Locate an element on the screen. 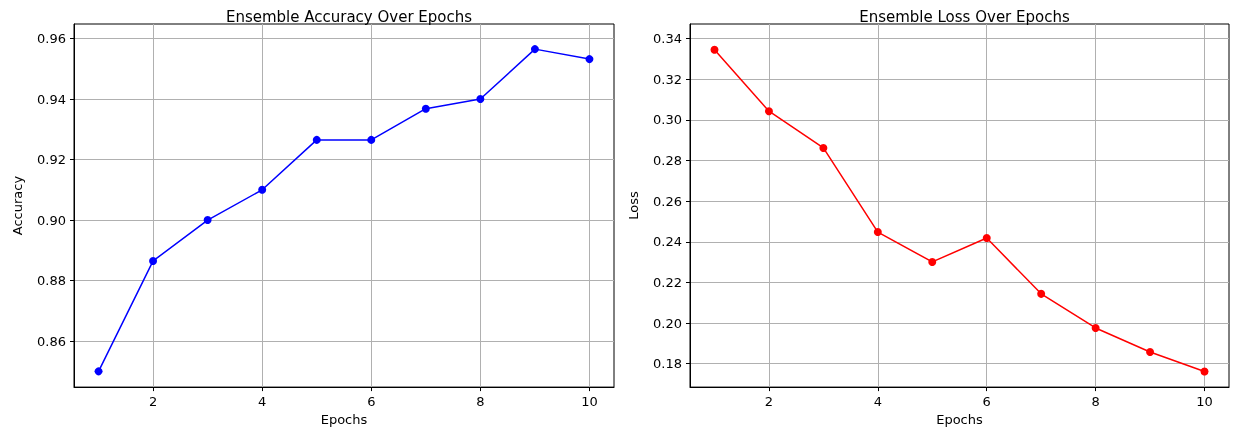  y-tick-label: 0.92 is located at coordinates (51, 160).